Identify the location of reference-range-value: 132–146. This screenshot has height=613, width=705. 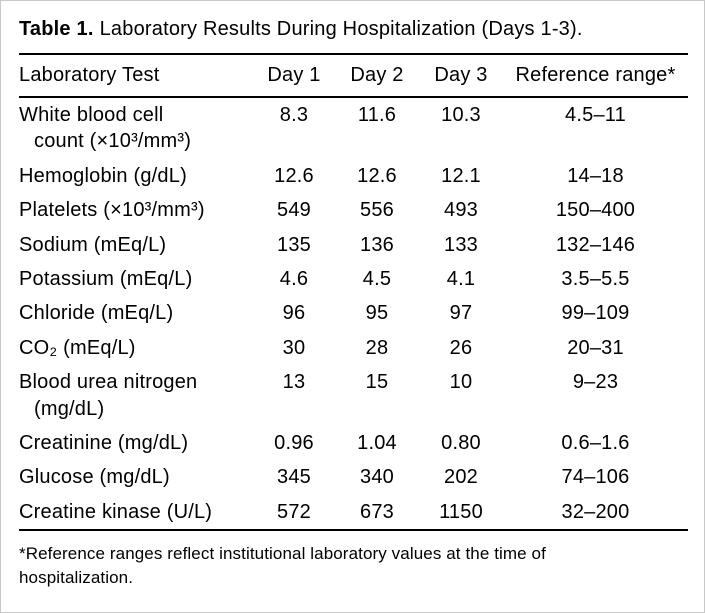
(595, 244).